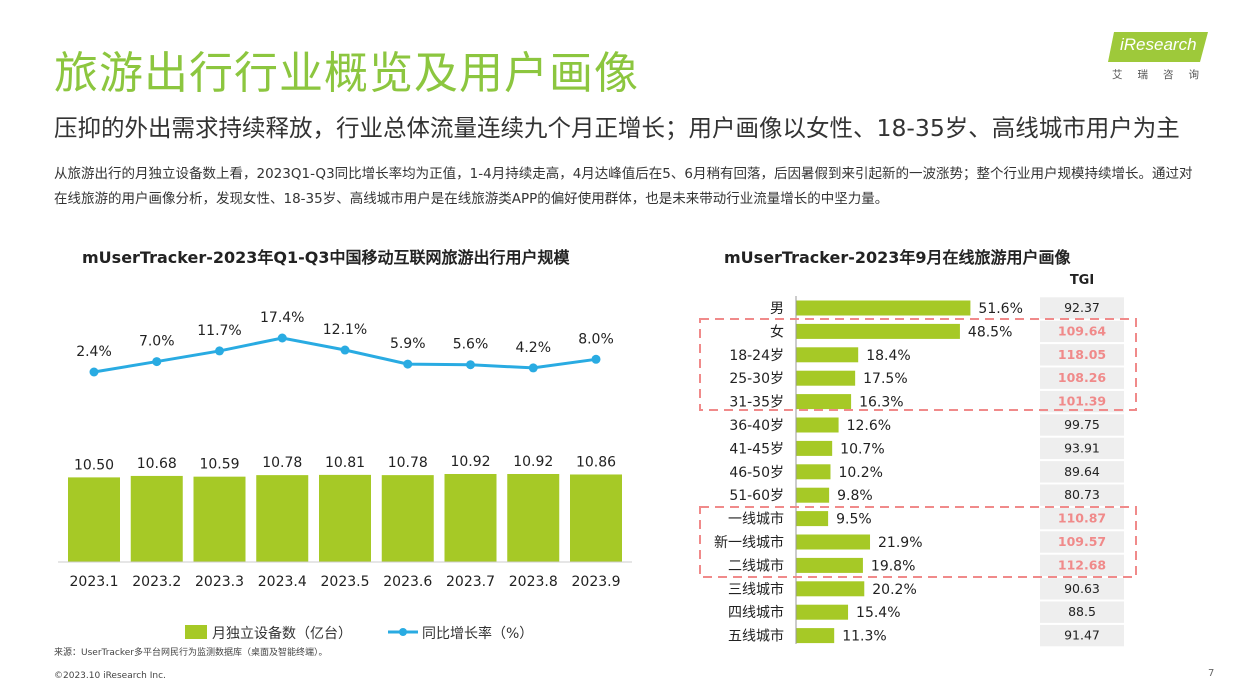 This screenshot has width=1240, height=697. I want to click on tgi-value: 118.05, so click(1082, 354).